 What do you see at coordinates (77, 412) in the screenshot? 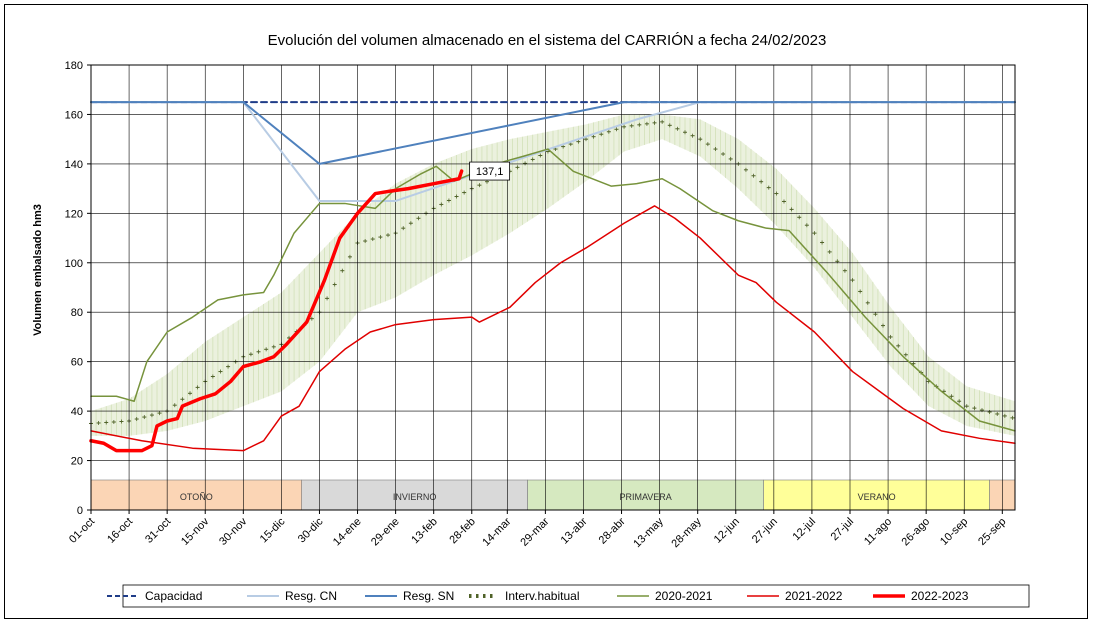
I see `y-tick-label: 40` at bounding box center [77, 412].